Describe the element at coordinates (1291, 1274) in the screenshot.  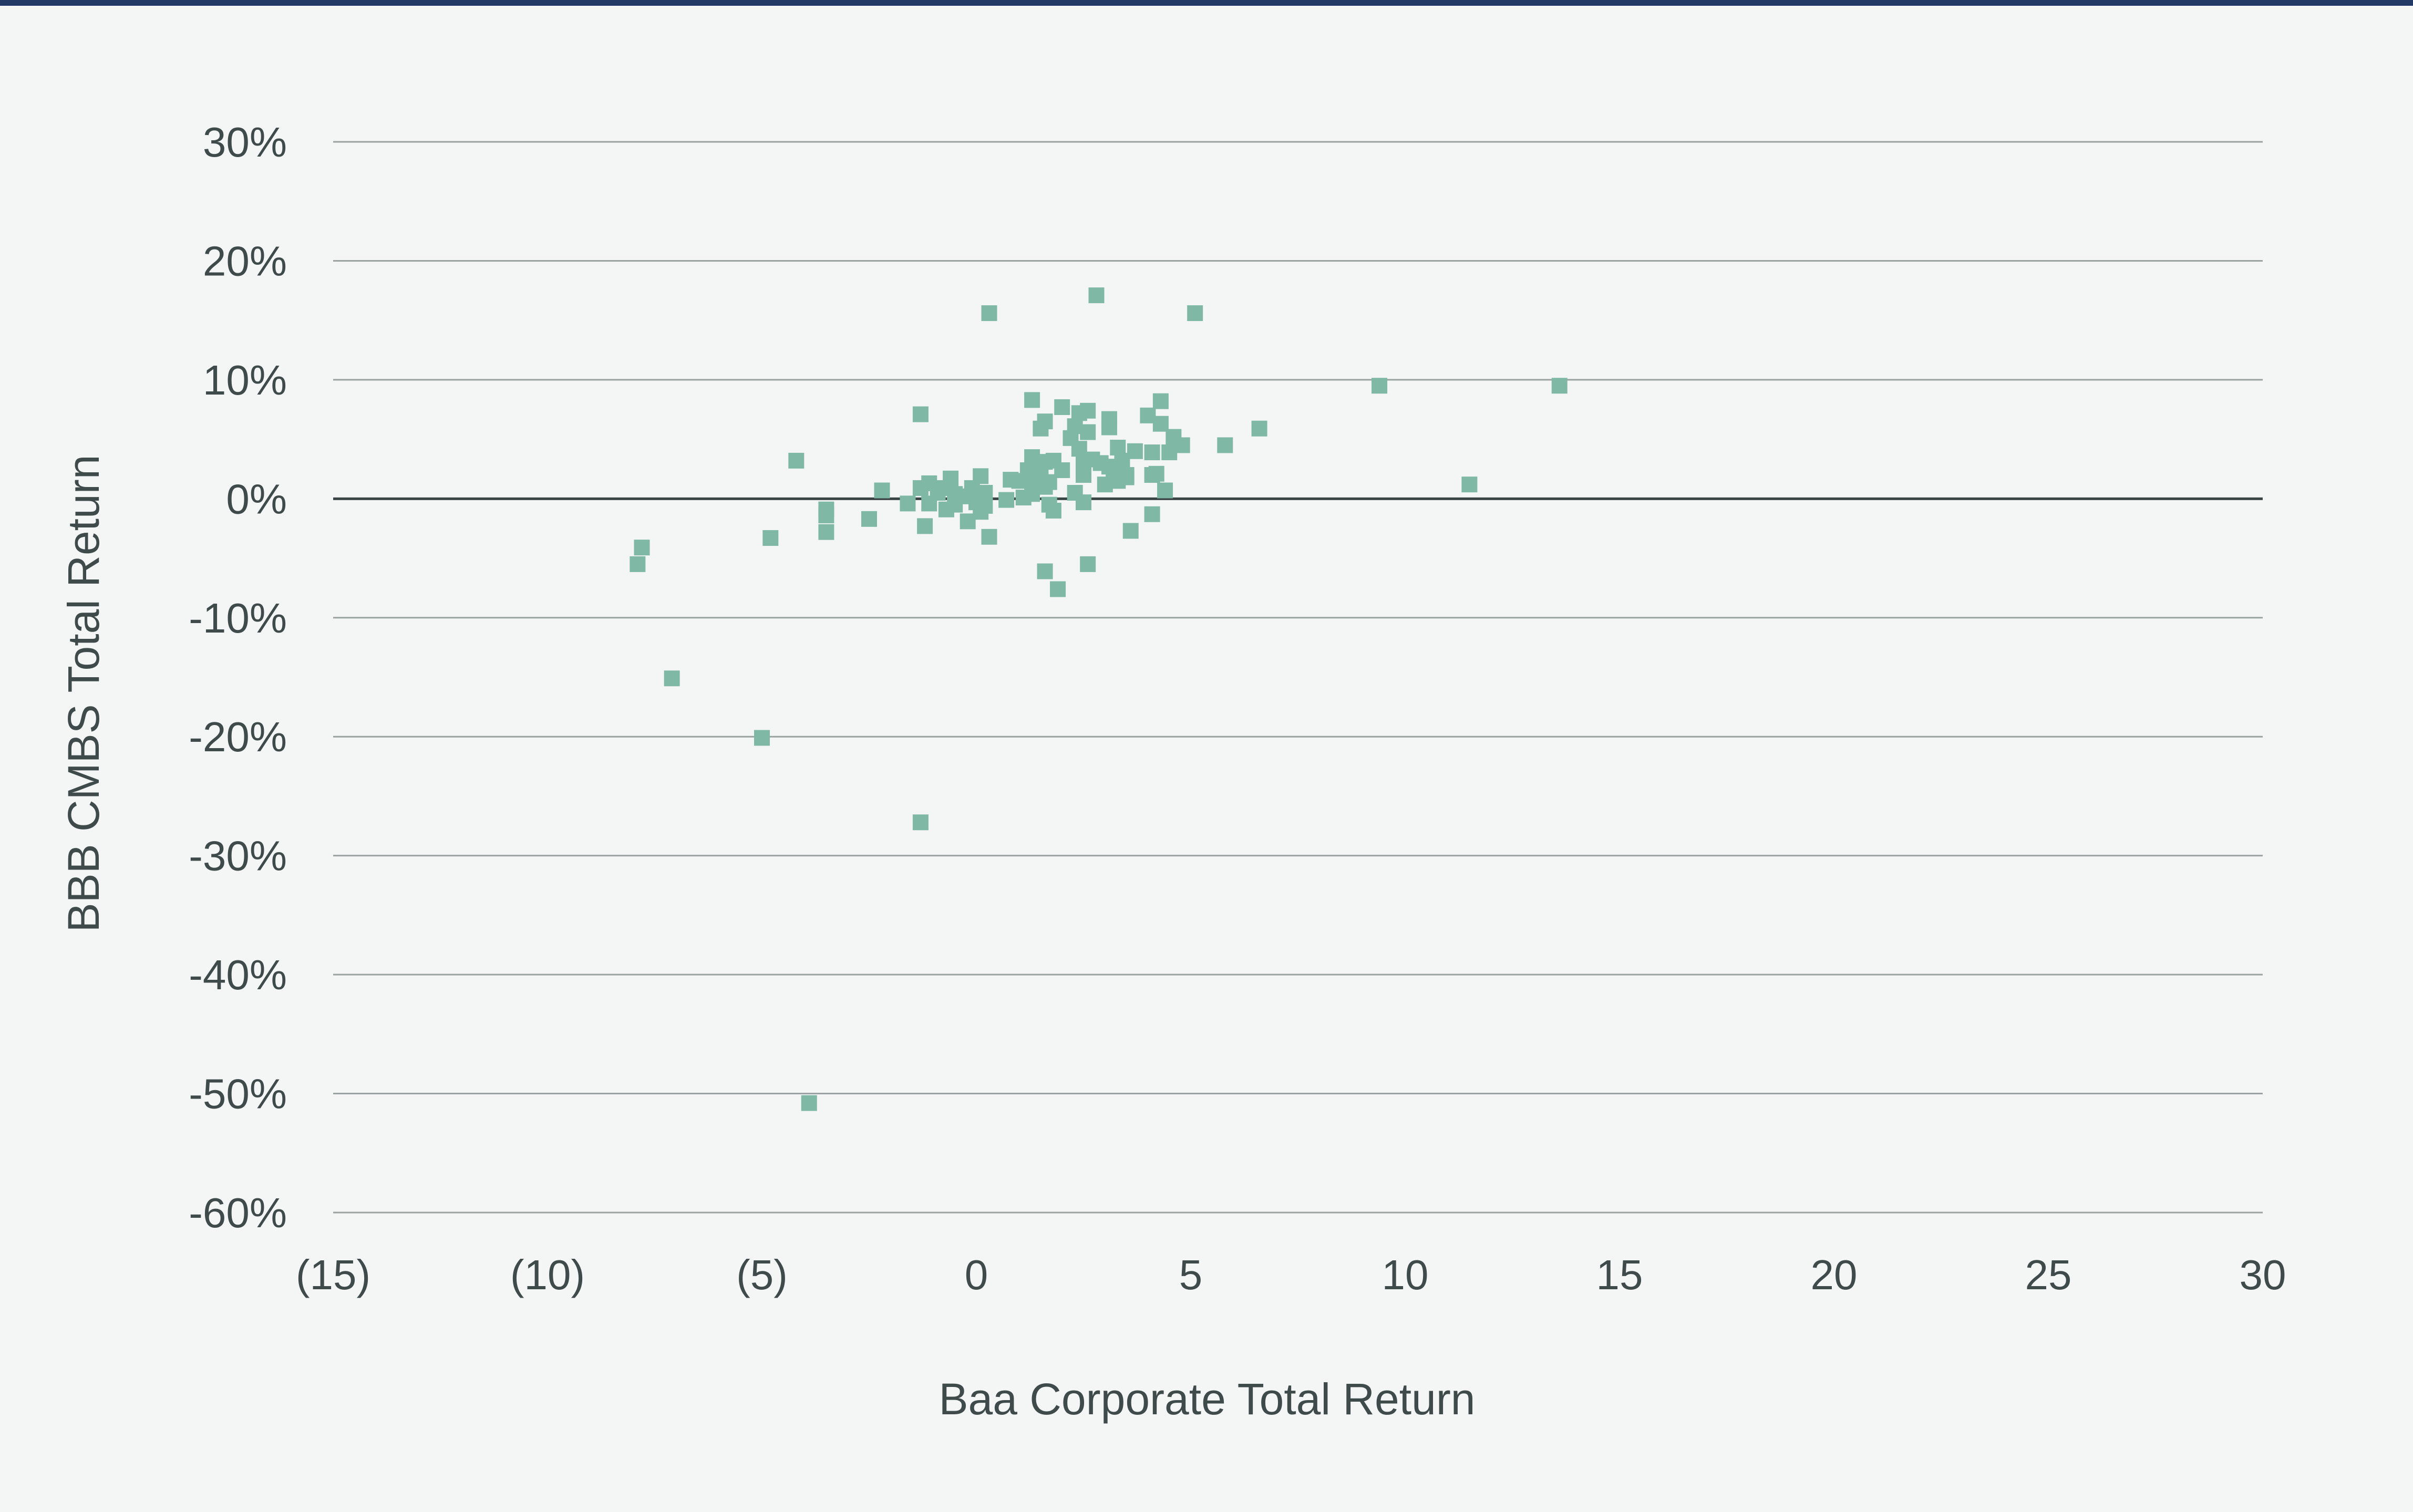
I see `x-axis-ticks: (15) (10) (5) 0 5 10 15 20 25 30` at that location.